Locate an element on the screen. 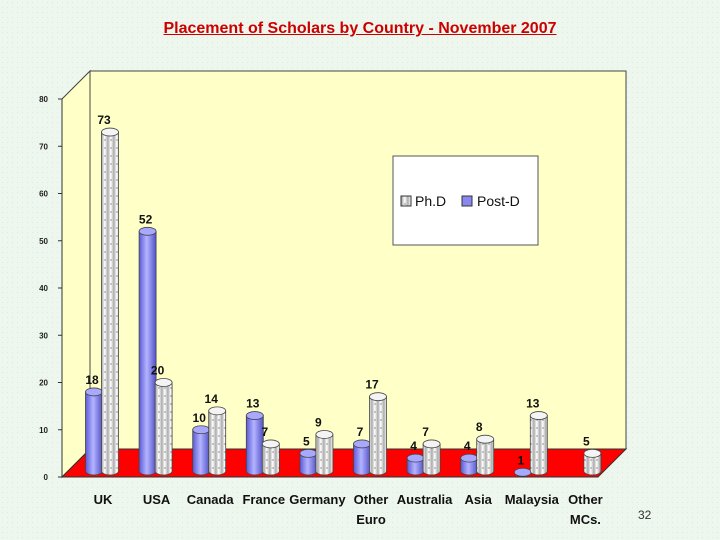 Image resolution: width=720 pixels, height=540 pixels. page-number: 32 is located at coordinates (645, 515).